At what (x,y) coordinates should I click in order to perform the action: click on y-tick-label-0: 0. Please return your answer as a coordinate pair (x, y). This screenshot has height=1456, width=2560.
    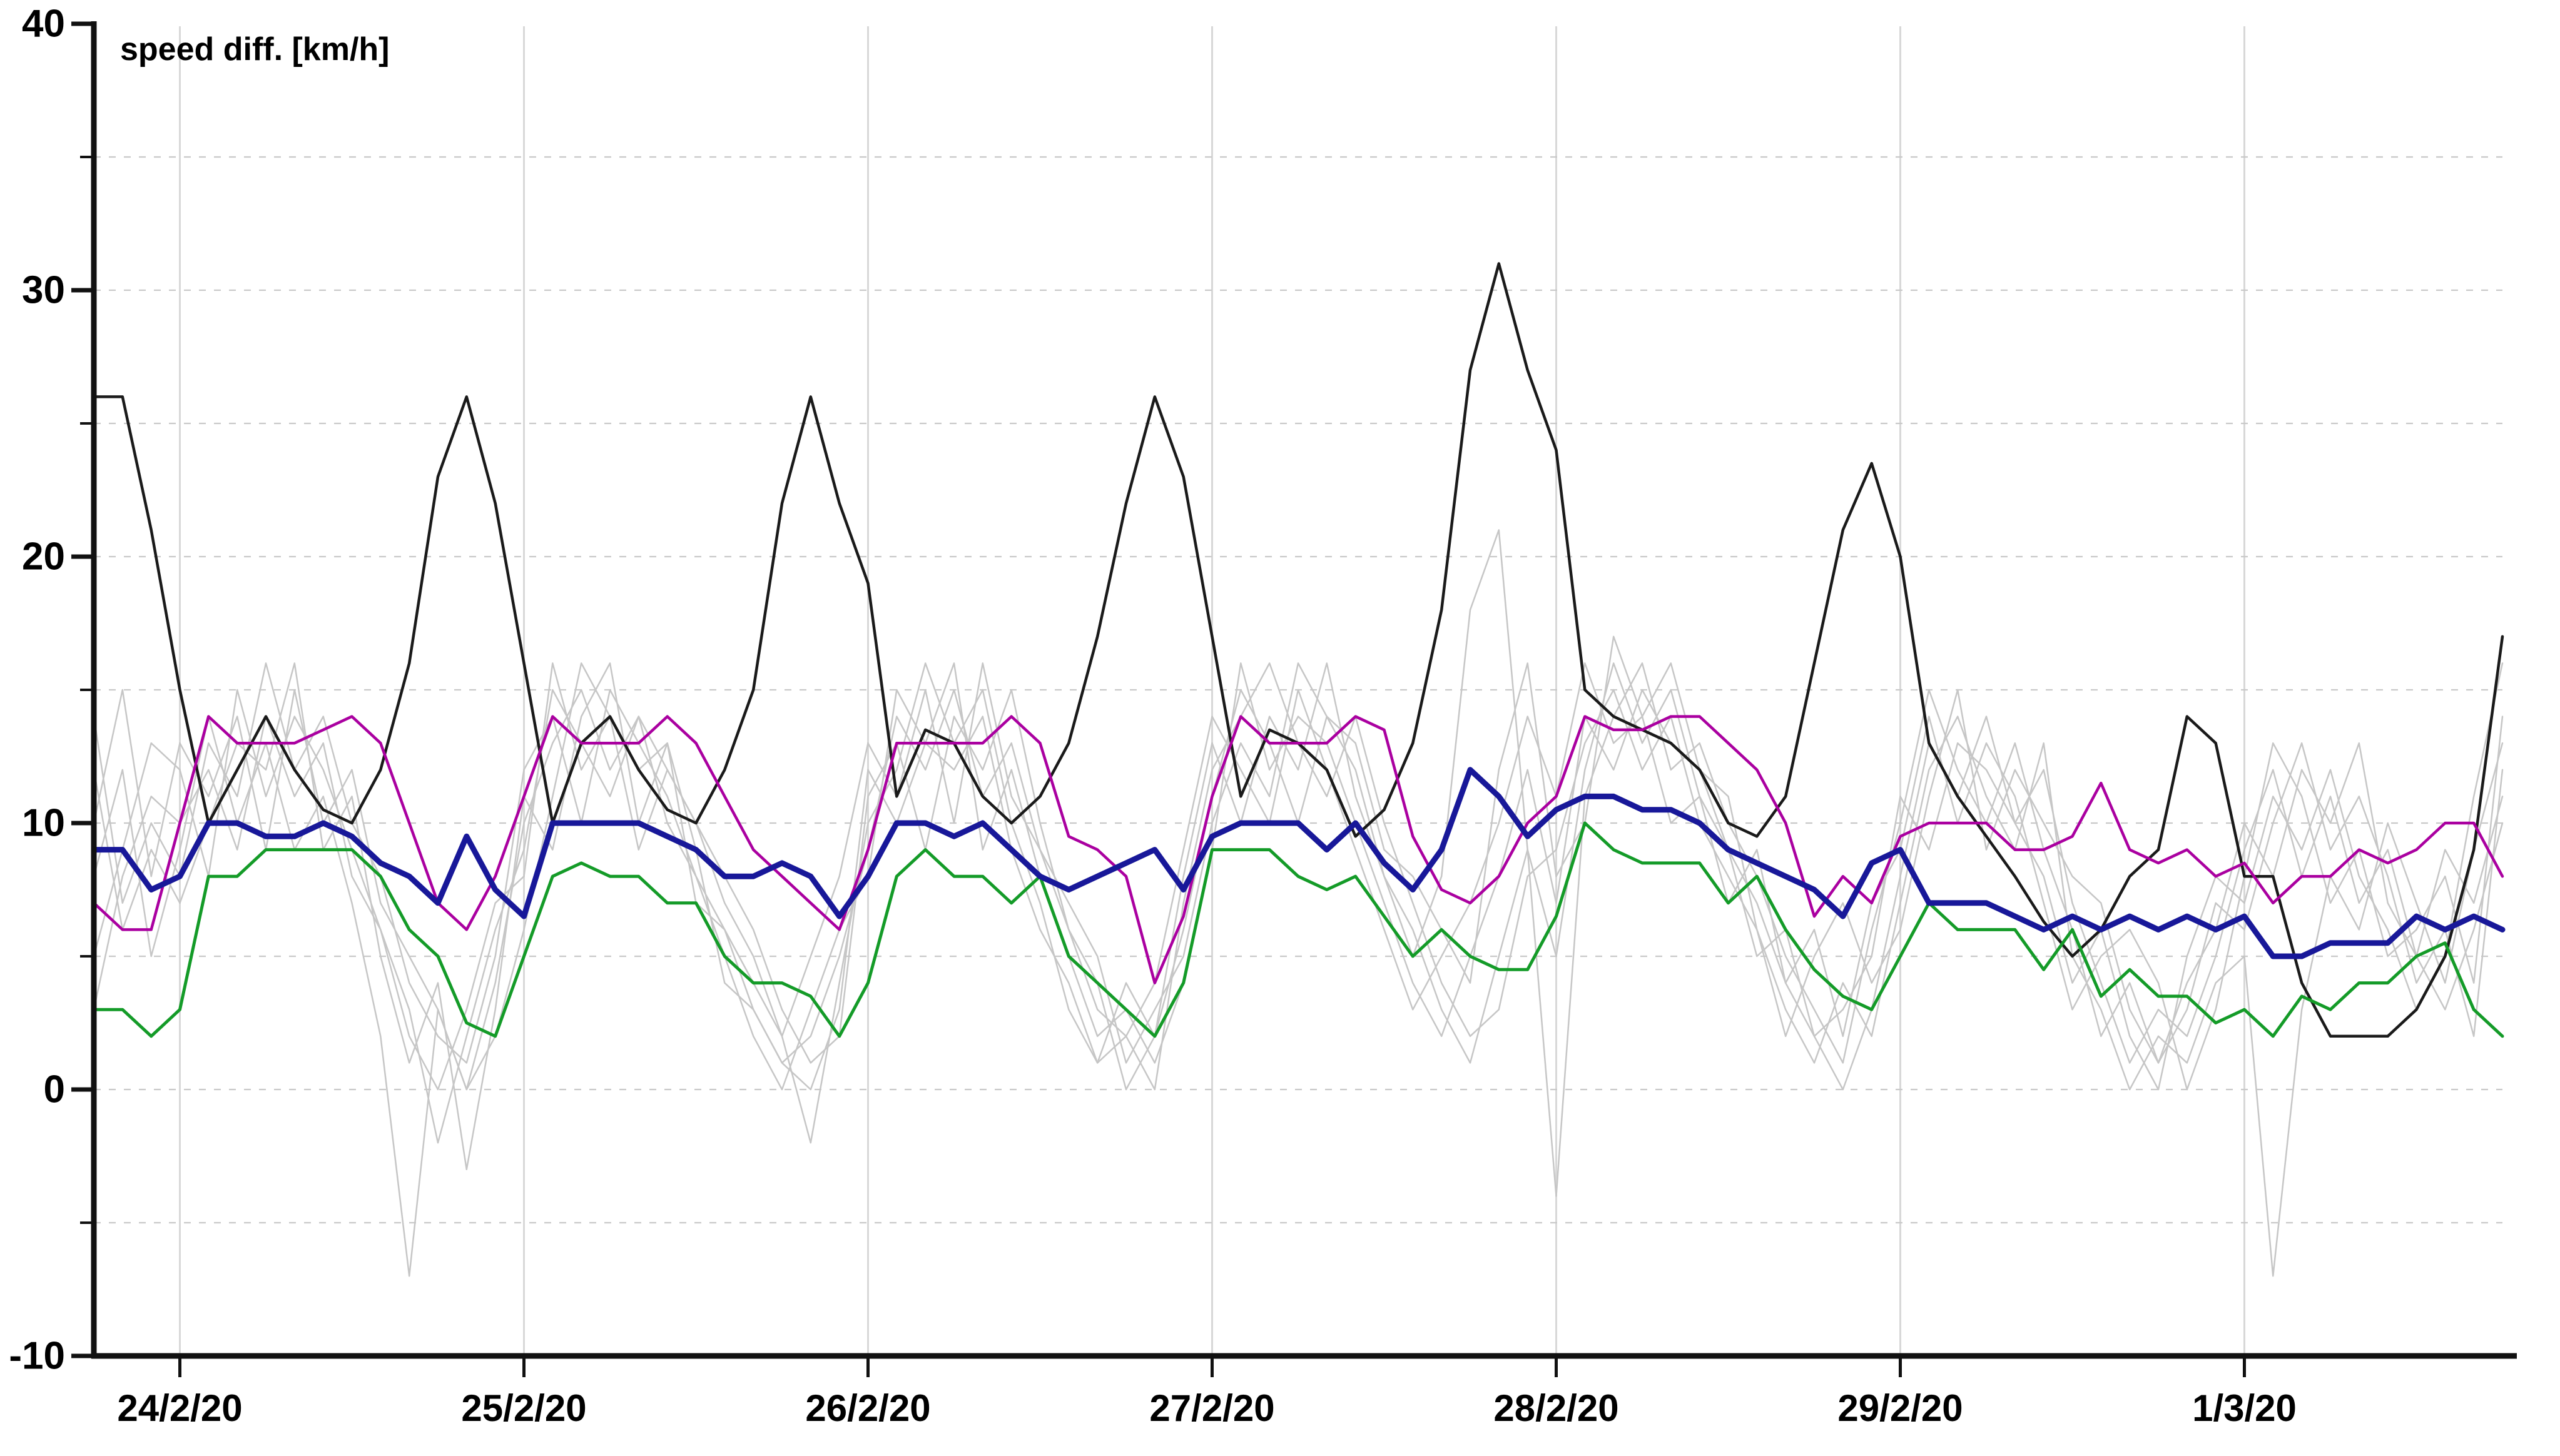
    Looking at the image, I should click on (54, 1090).